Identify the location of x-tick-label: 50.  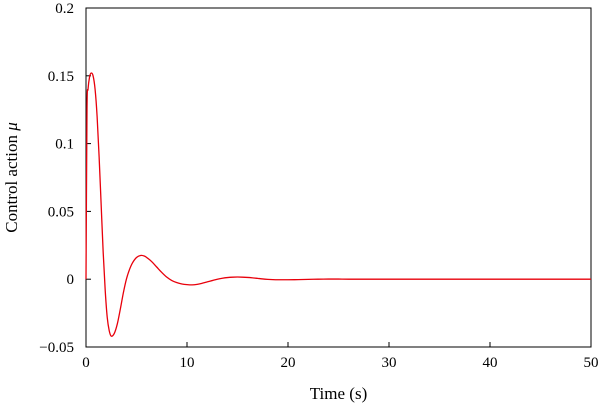
(591, 363).